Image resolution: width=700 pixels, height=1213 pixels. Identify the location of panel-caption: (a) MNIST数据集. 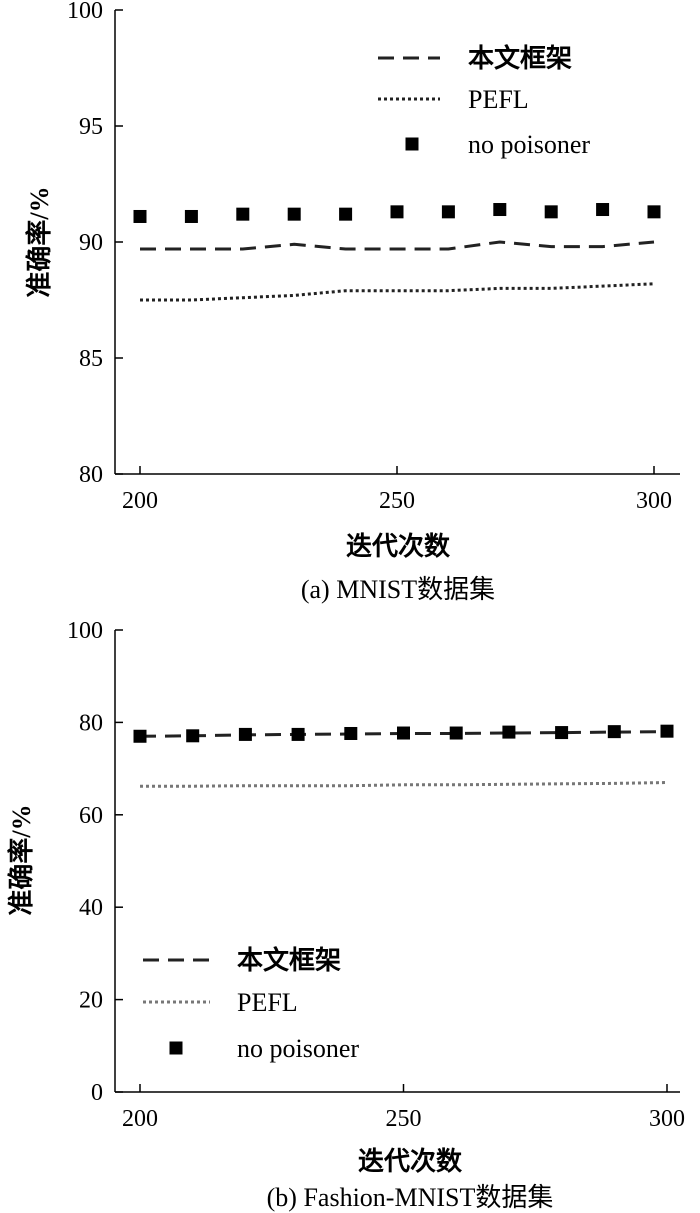
(398, 589).